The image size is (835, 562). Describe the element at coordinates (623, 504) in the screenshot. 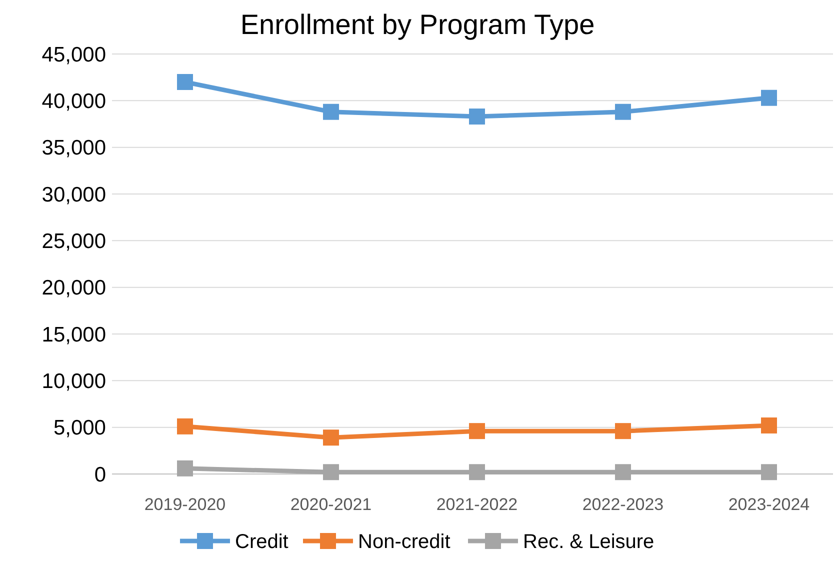

I see `x-tick-label: 2022-2023` at that location.